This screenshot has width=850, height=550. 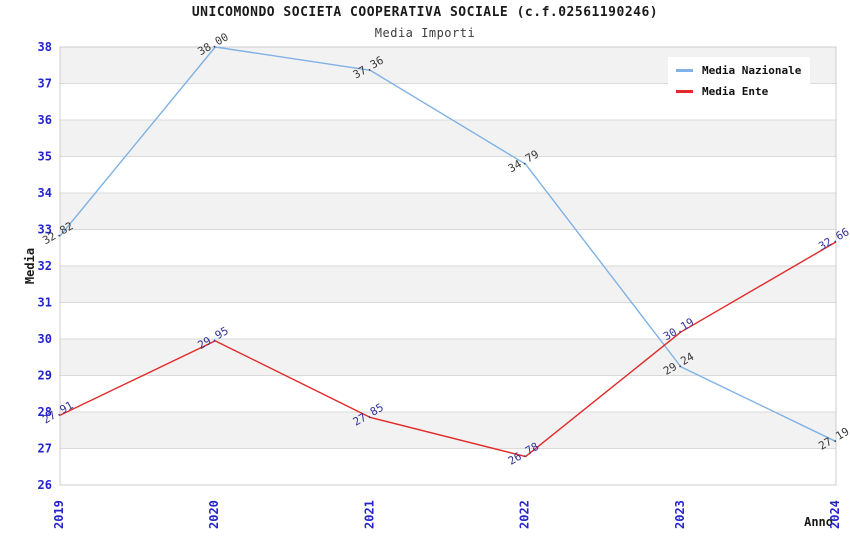 What do you see at coordinates (45, 84) in the screenshot?
I see `y-tick-label: 37` at bounding box center [45, 84].